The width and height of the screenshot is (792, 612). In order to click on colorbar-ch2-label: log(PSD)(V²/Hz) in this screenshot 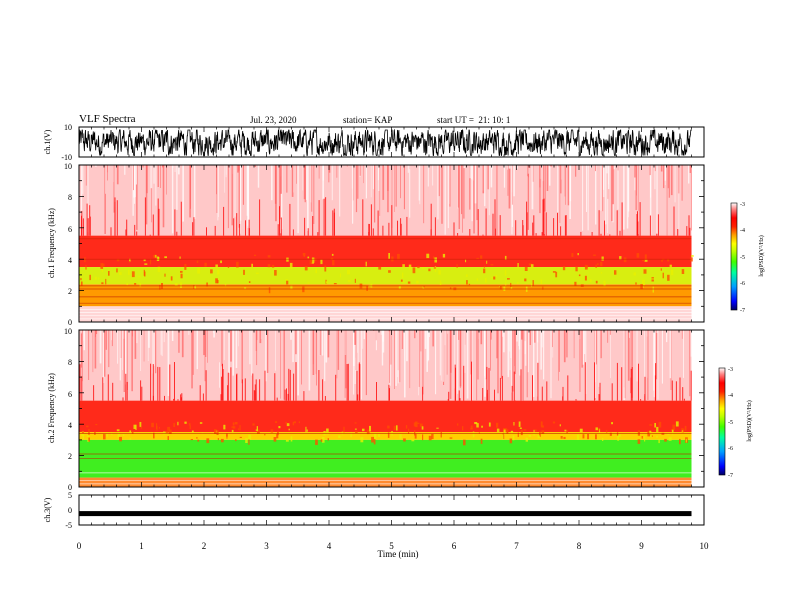, I will do `click(749, 420)`.